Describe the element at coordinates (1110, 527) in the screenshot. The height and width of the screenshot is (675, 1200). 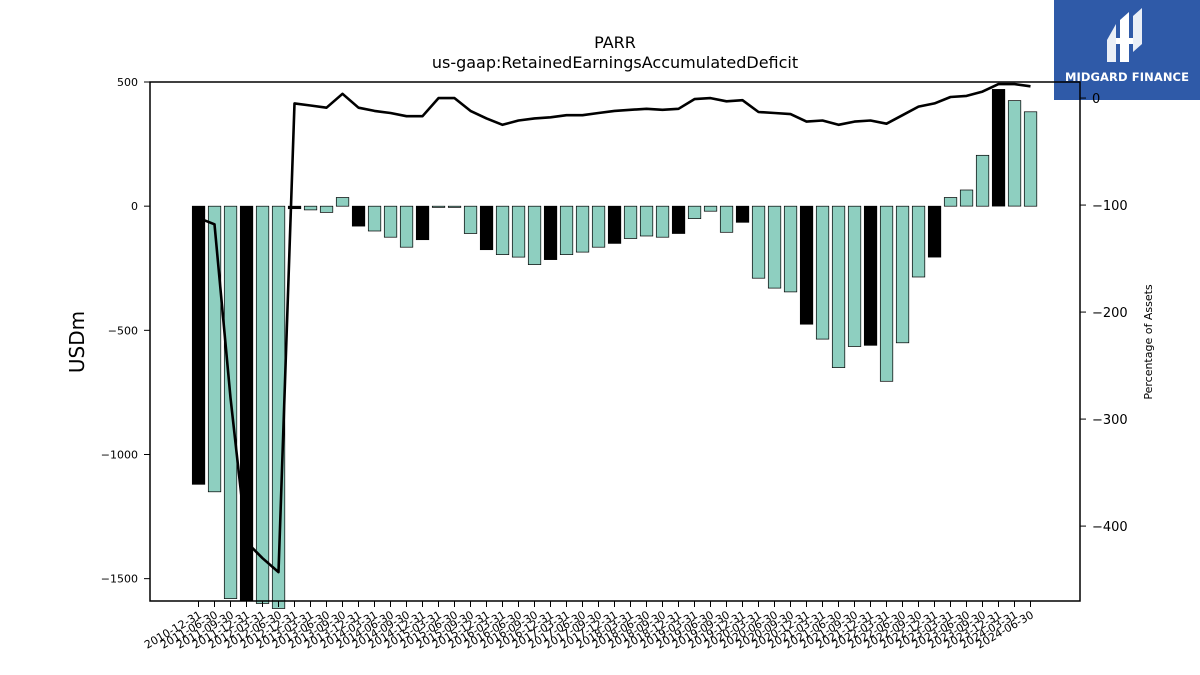
I see `y2-tick-label: −400` at that location.